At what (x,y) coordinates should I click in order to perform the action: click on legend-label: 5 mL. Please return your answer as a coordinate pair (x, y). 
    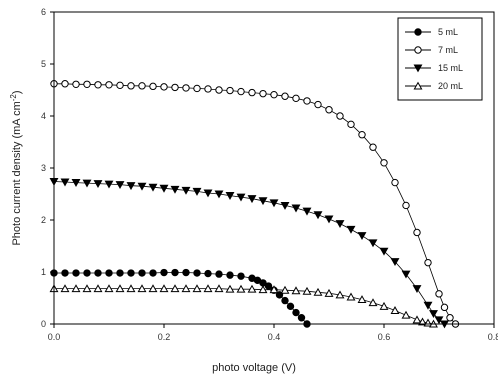
    Looking at the image, I should click on (448, 32).